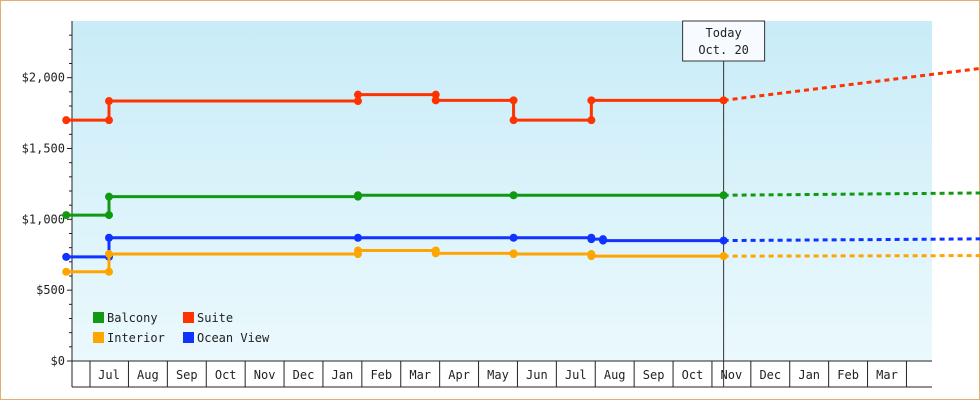 The height and width of the screenshot is (401, 980). What do you see at coordinates (537, 375) in the screenshot?
I see `x-tick-label: Jun` at bounding box center [537, 375].